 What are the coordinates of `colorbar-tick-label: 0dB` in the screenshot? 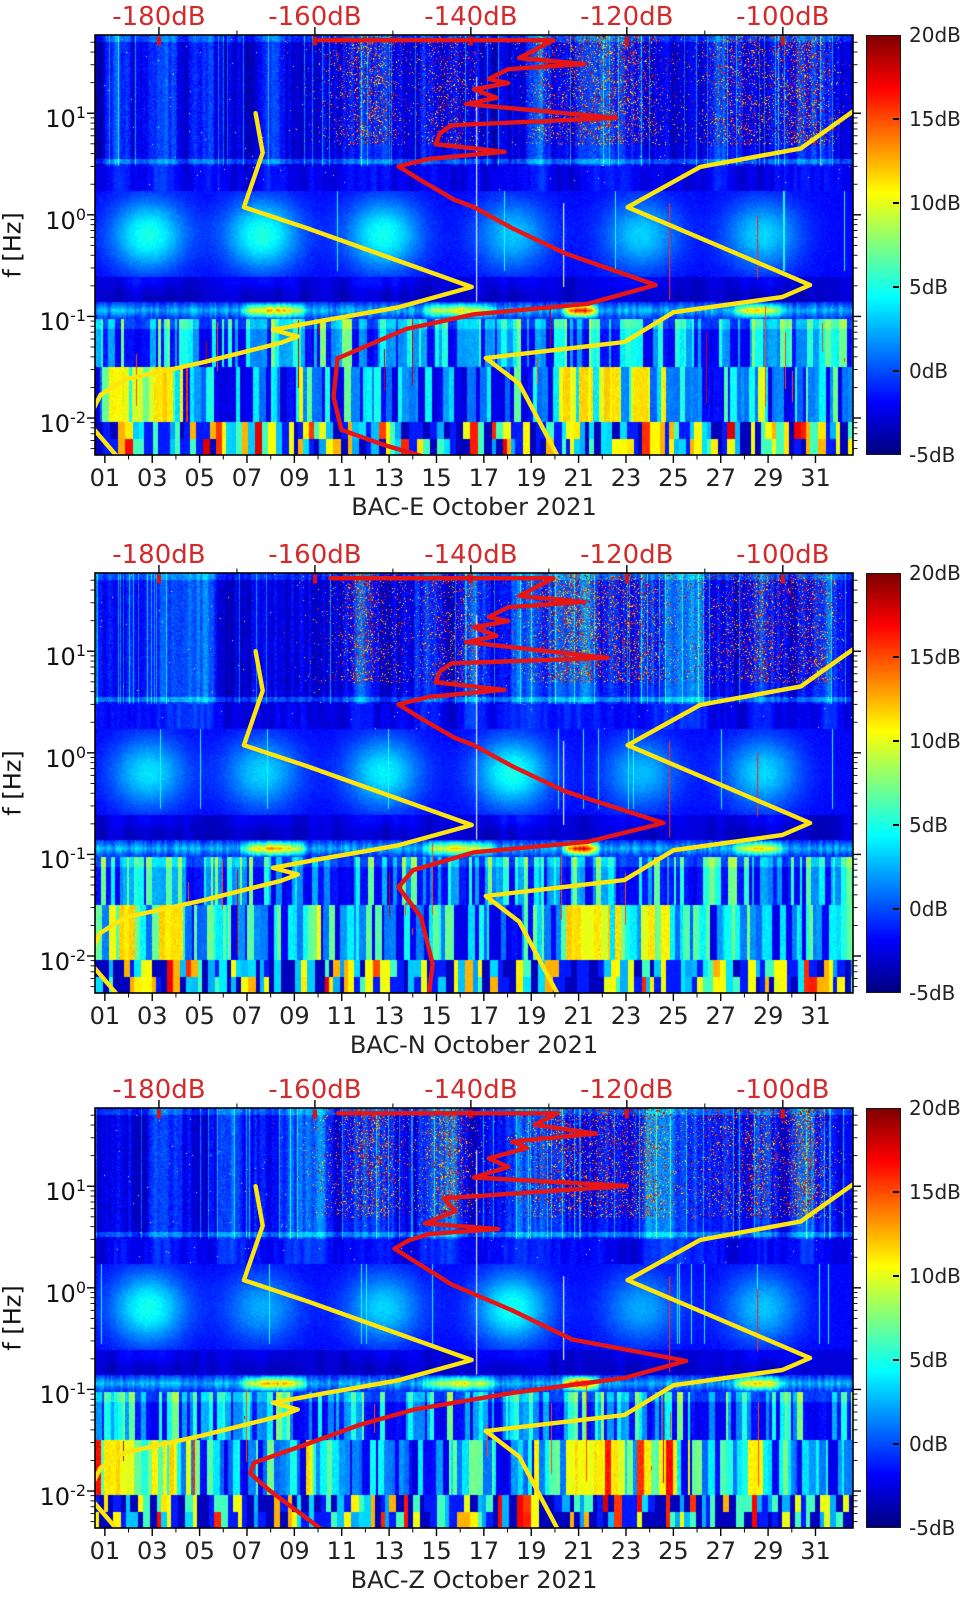 It's located at (929, 371).